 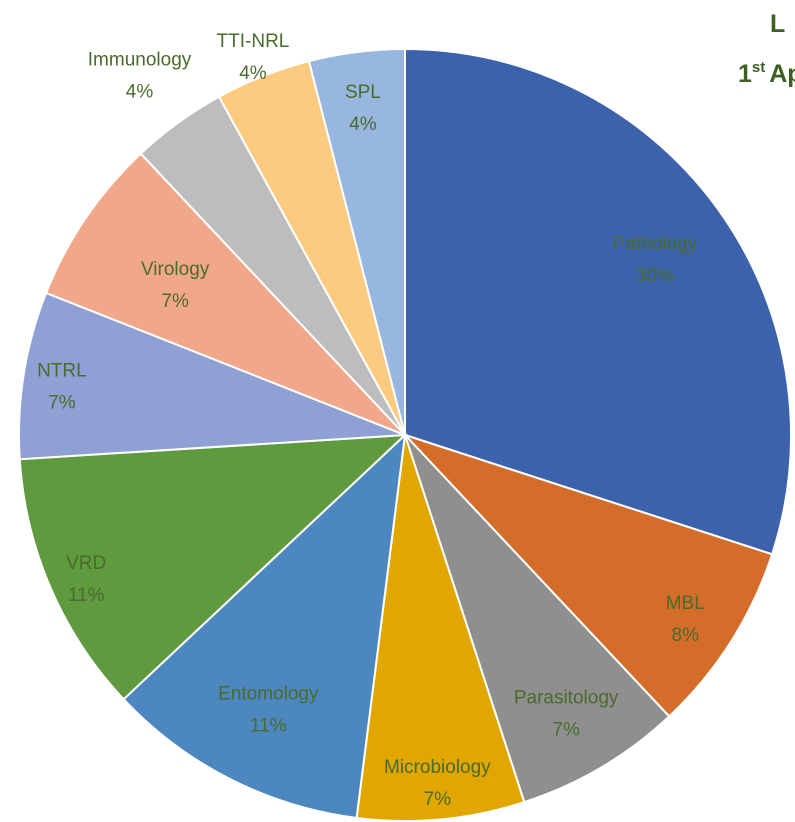 What do you see at coordinates (437, 767) in the screenshot?
I see `slice-label-name: Microbiology` at bounding box center [437, 767].